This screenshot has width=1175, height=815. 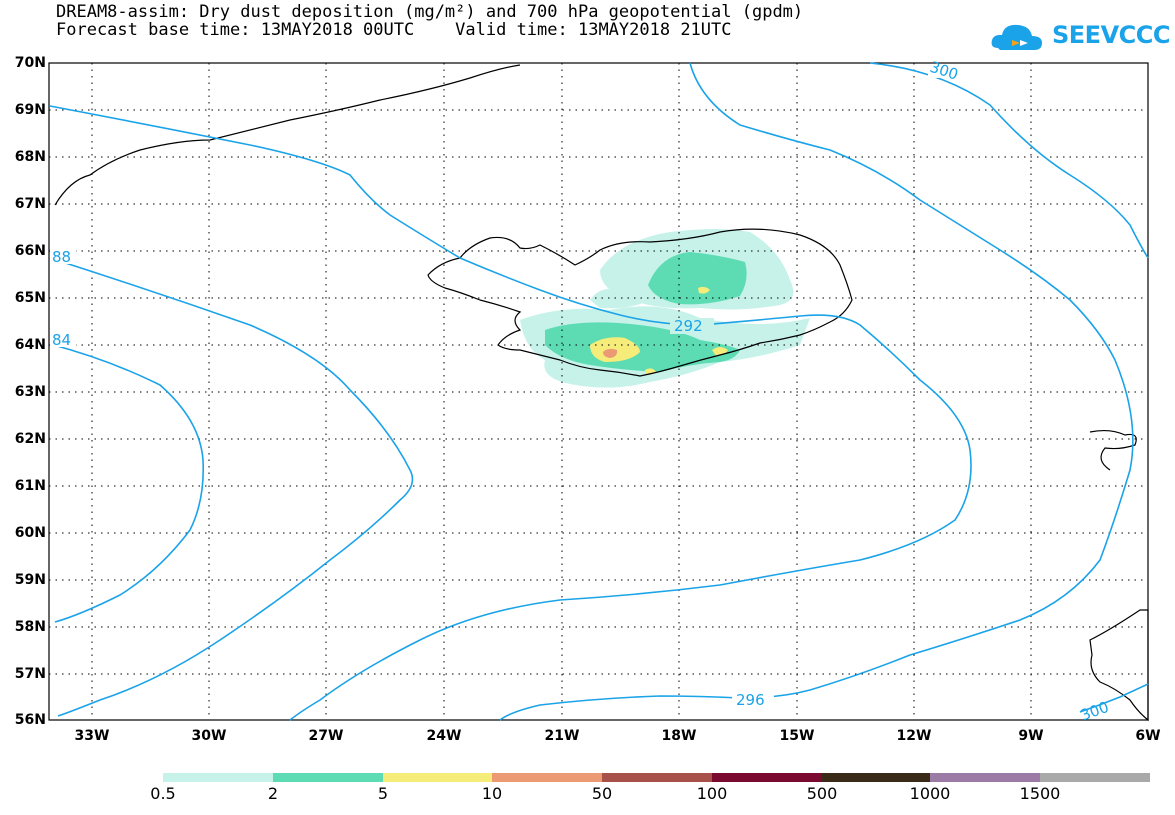 I want to click on legend-label: 2, so click(x=273, y=793).